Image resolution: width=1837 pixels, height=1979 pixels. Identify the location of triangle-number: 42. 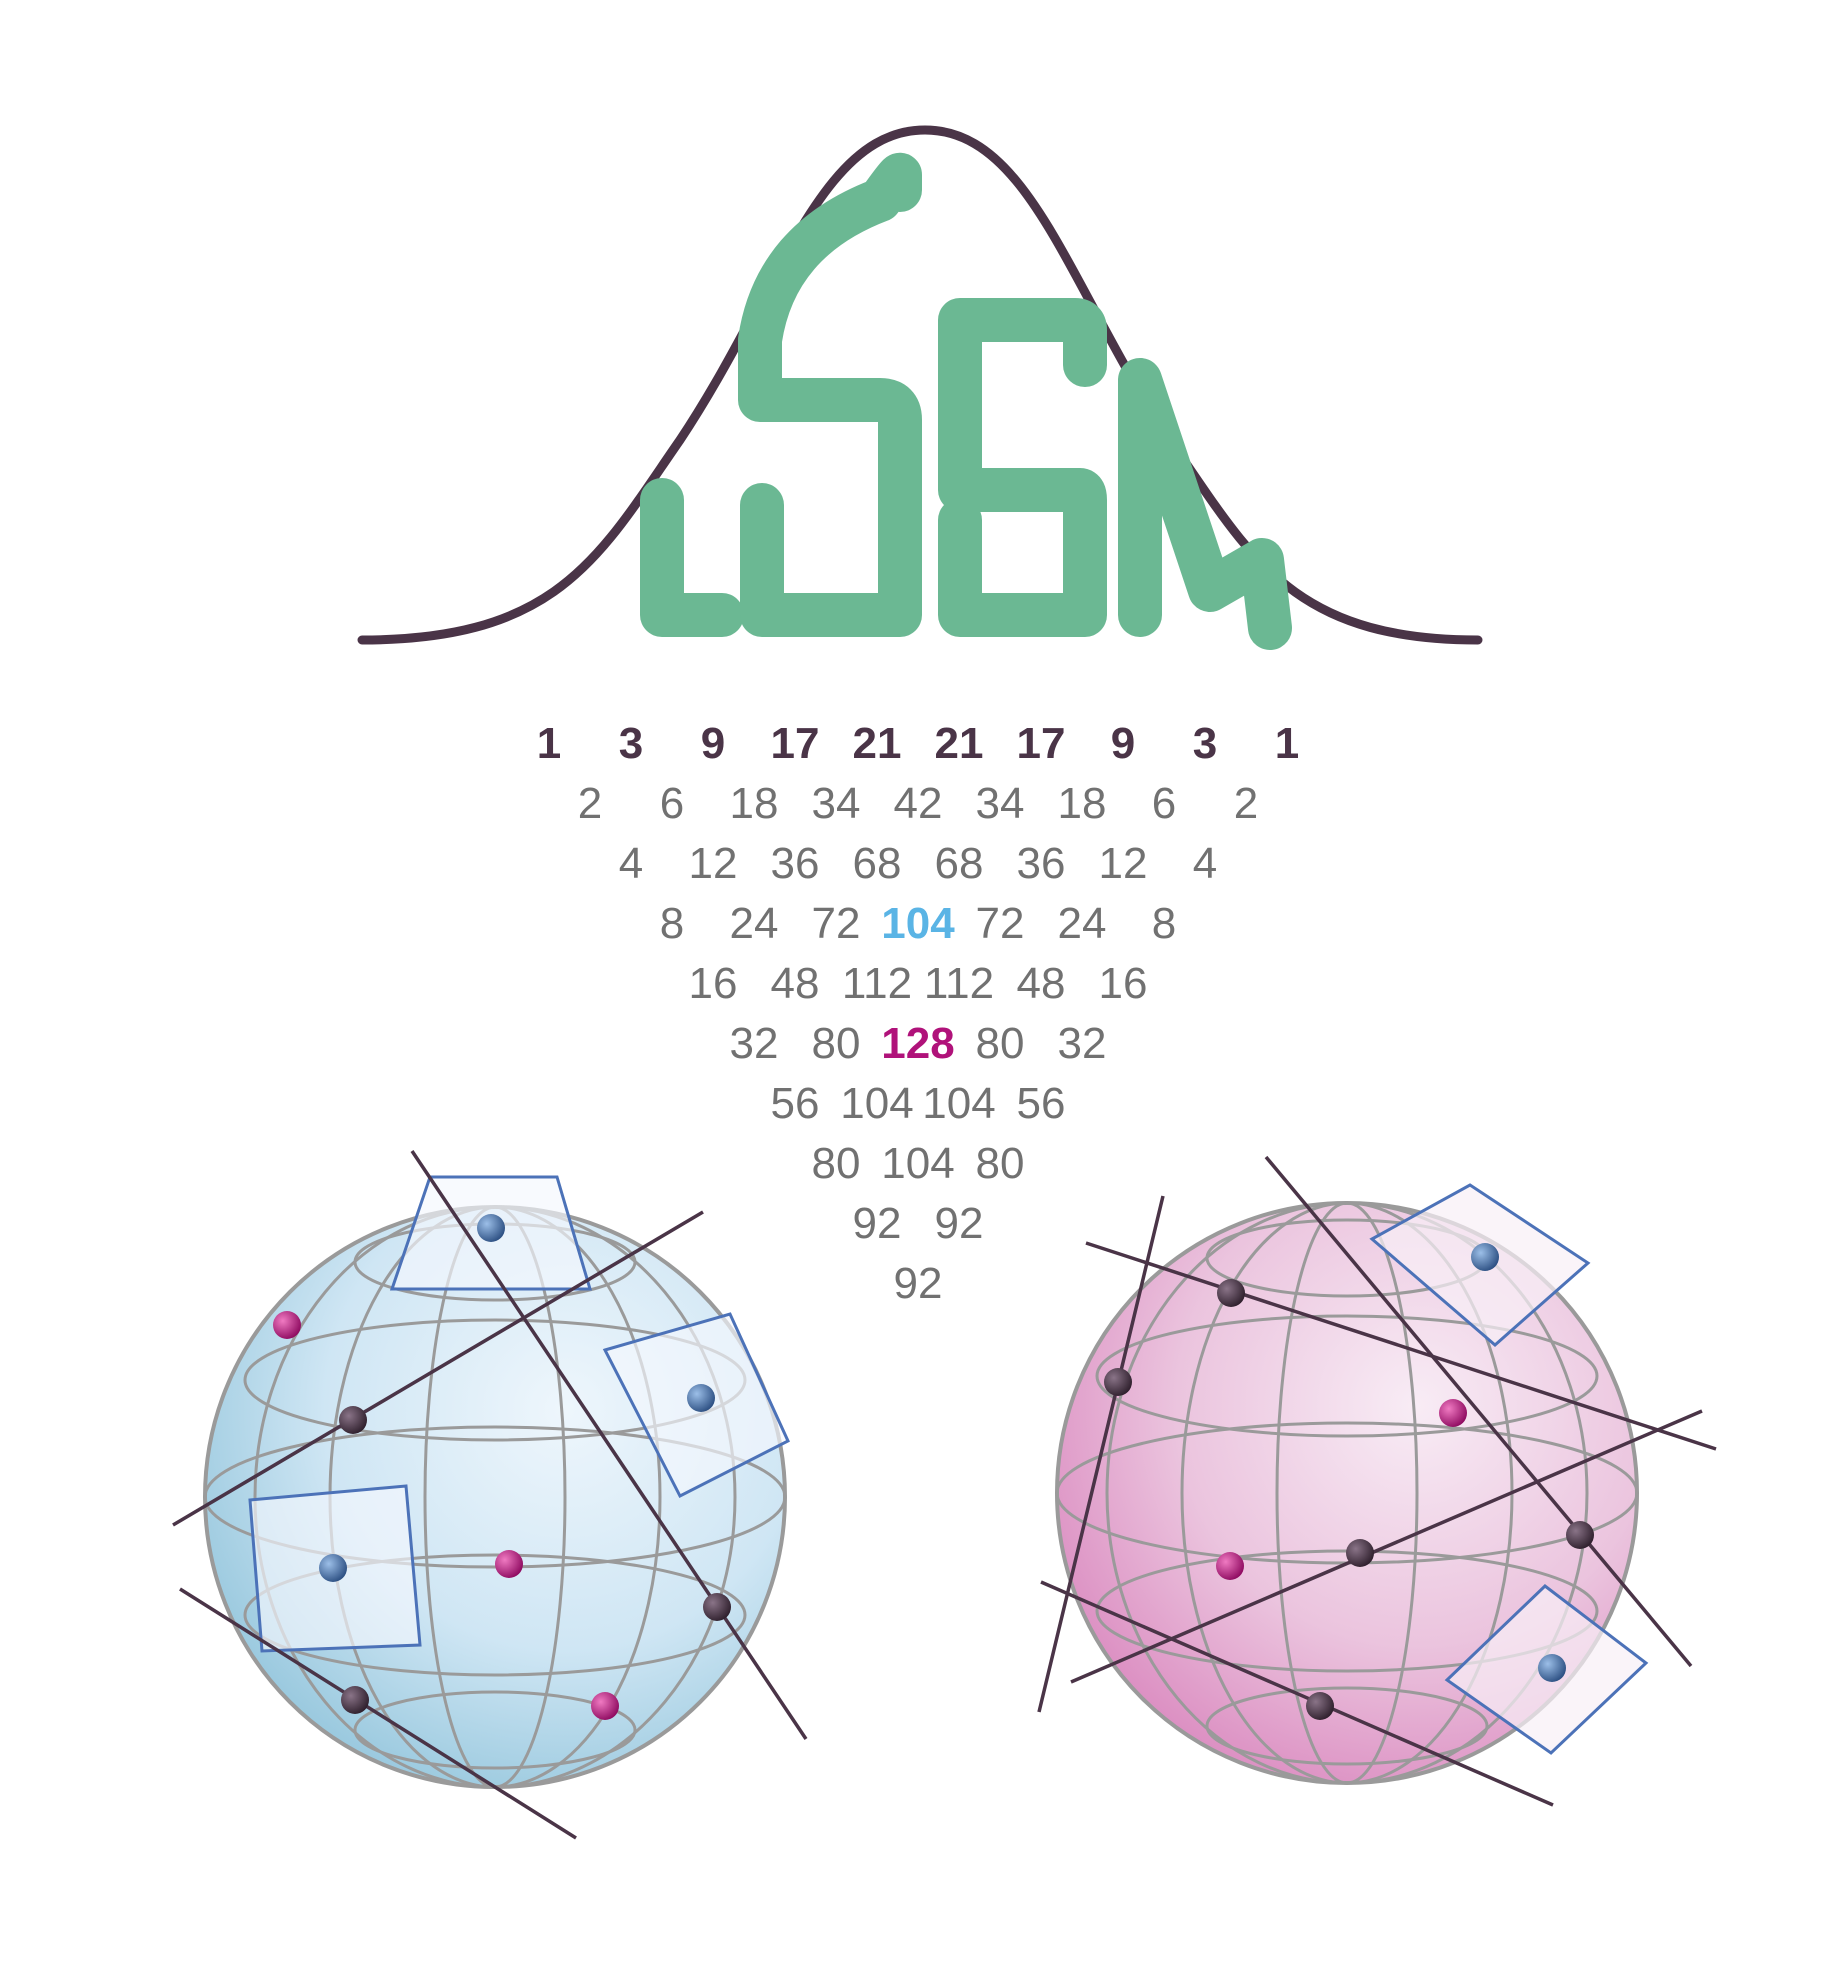
(918, 803).